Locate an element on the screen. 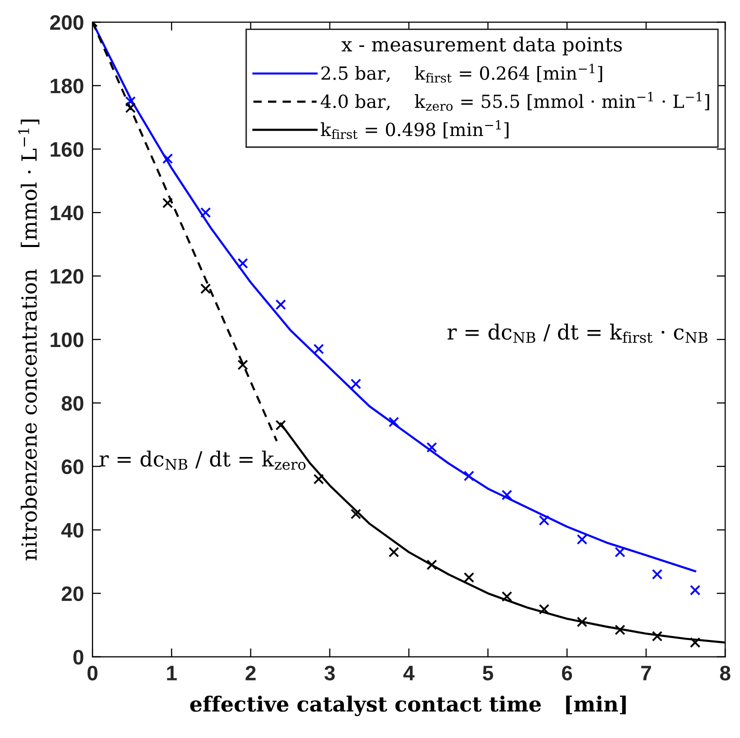 Image resolution: width=740 pixels, height=738 pixels. legend-title: x - measurement data points is located at coordinates (482, 46).